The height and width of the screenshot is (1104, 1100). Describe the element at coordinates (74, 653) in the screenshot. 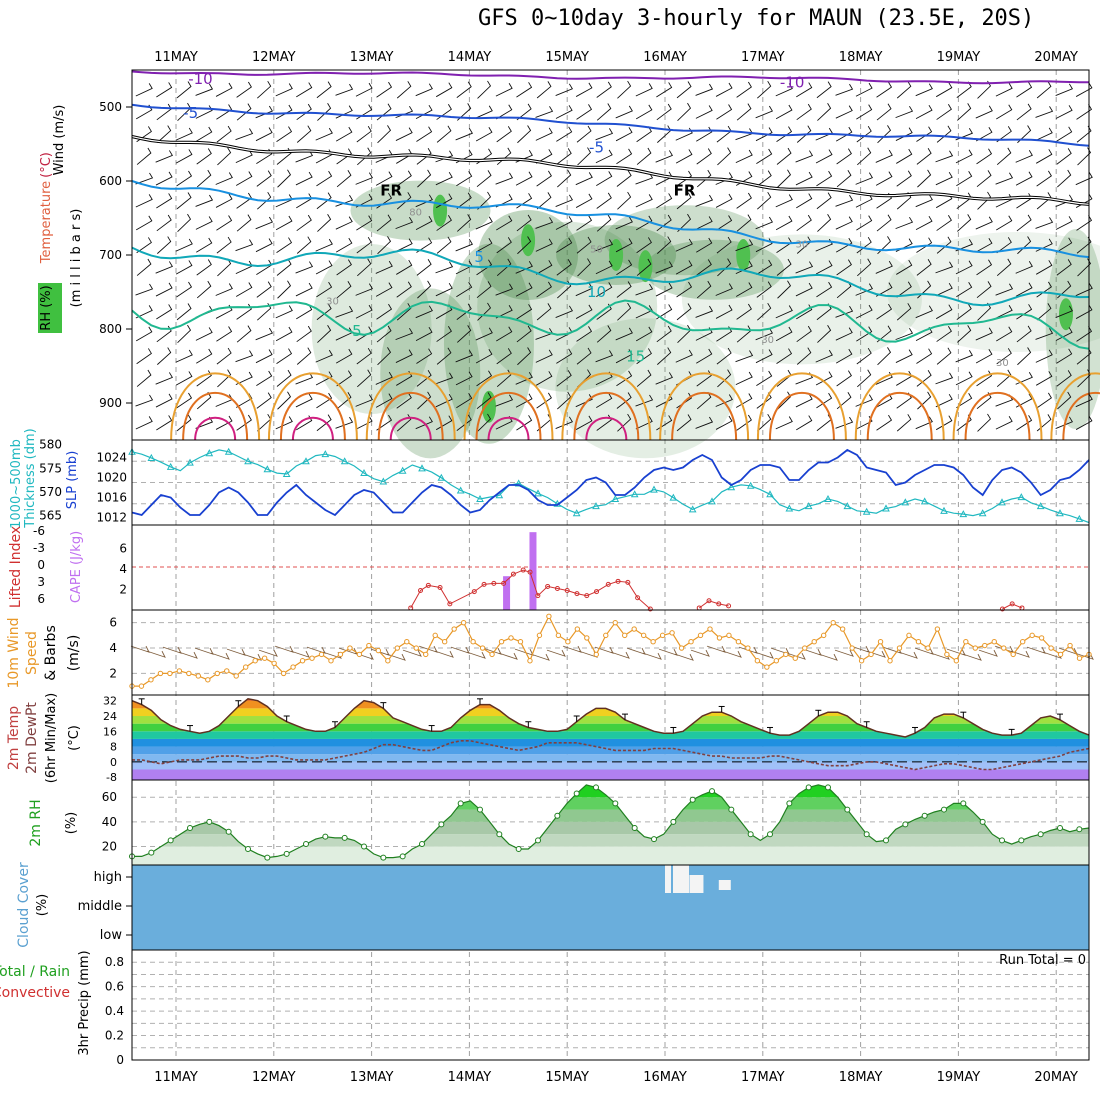

I see `ylabel-wind-unit: (m/s)` at that location.